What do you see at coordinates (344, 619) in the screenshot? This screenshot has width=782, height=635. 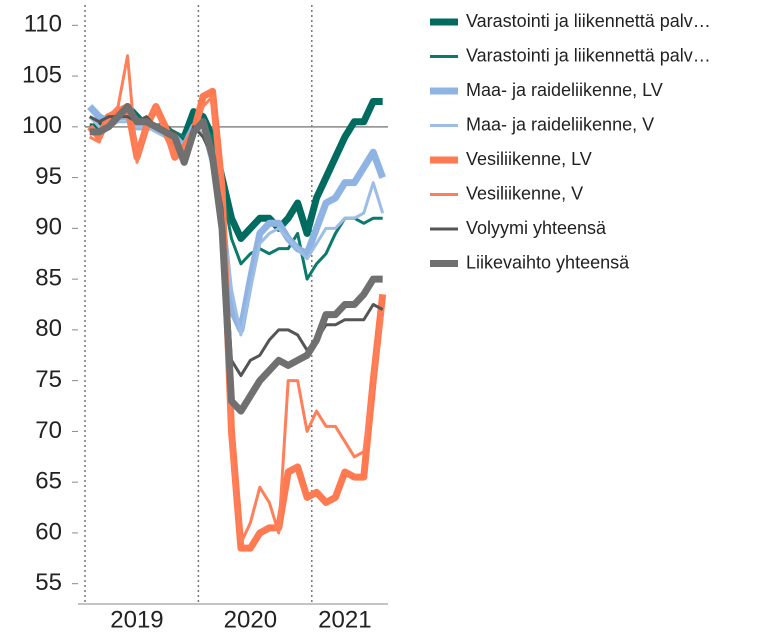 I see `x-tick-label: 2021` at bounding box center [344, 619].